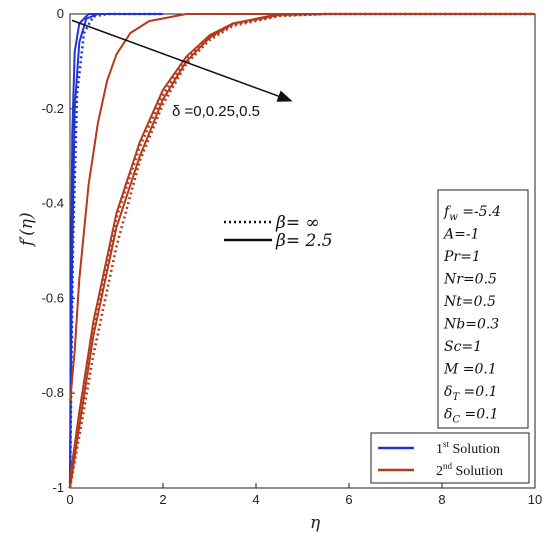  I want to click on x-axis-title: η, so click(315, 523).